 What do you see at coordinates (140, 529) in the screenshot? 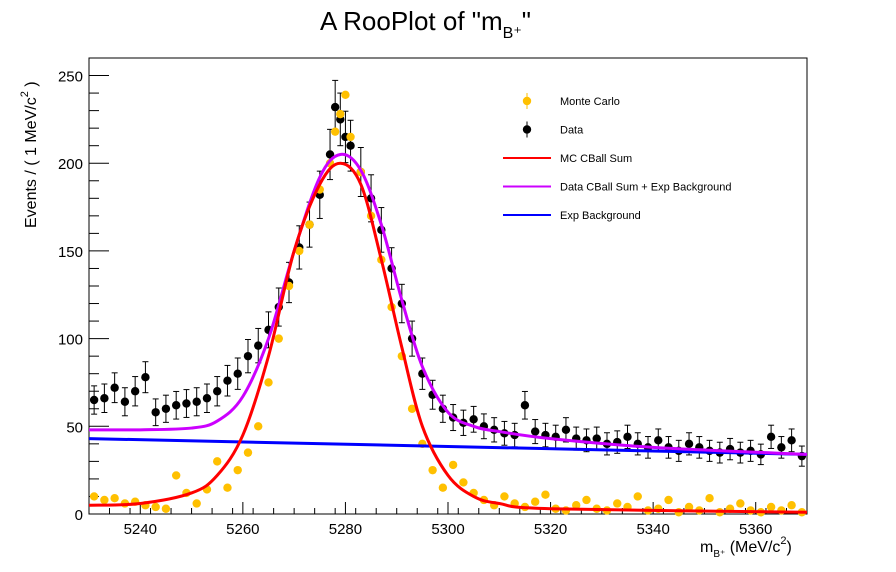
I see `x-tick-label: 5240` at bounding box center [140, 529].